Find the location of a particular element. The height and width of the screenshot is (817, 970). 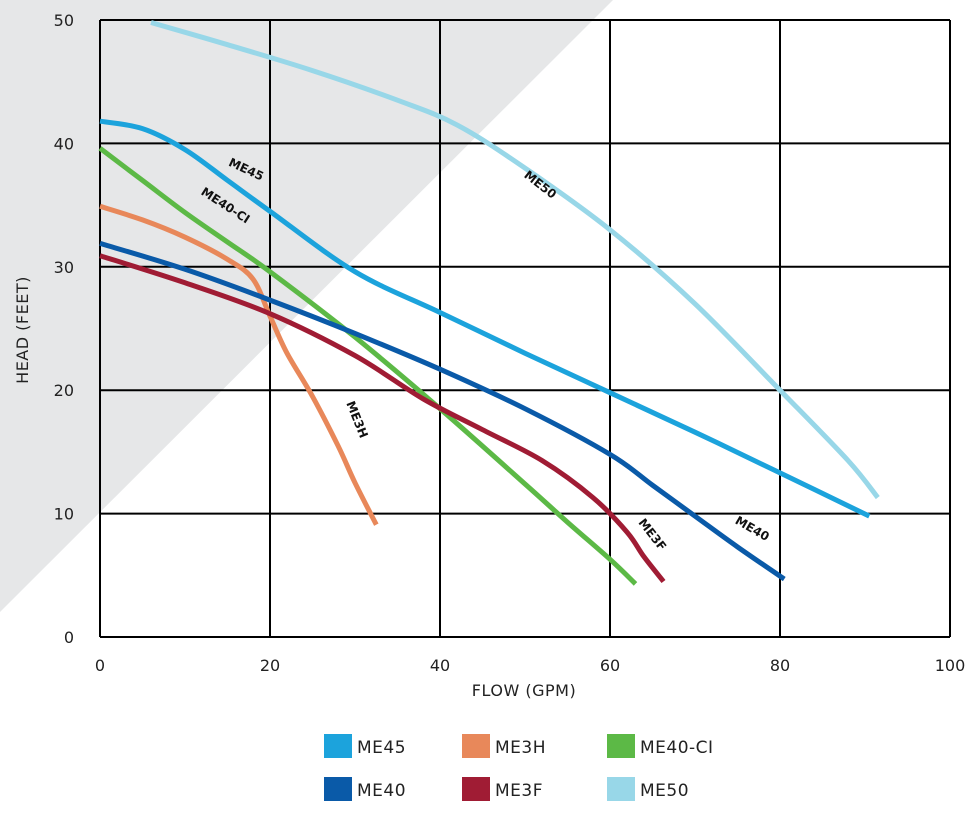

legend-item-me40: ME40 is located at coordinates (365, 789).